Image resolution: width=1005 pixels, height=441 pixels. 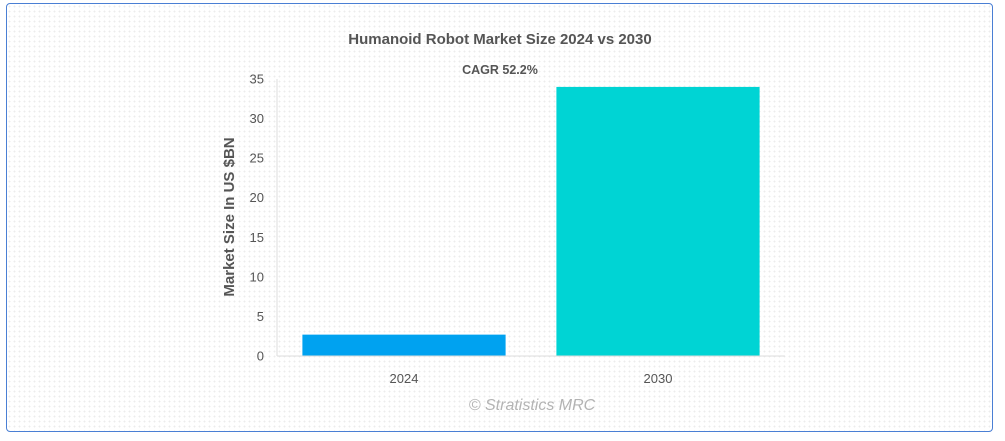 I want to click on y-axis-ticks: 0 5 10 15 20 25 30 35, so click(x=257, y=218).